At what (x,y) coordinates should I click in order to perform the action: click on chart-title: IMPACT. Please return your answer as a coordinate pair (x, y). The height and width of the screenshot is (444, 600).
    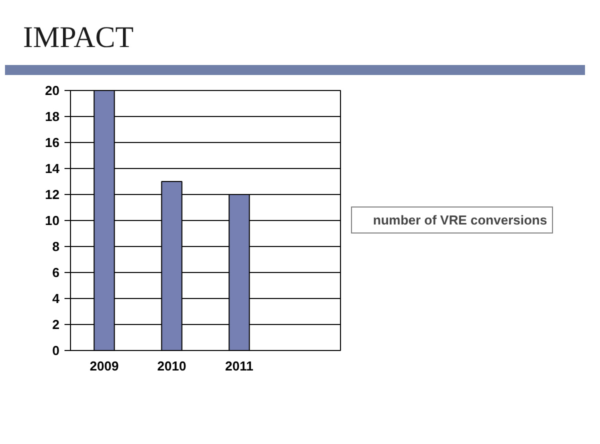
    Looking at the image, I should click on (78, 38).